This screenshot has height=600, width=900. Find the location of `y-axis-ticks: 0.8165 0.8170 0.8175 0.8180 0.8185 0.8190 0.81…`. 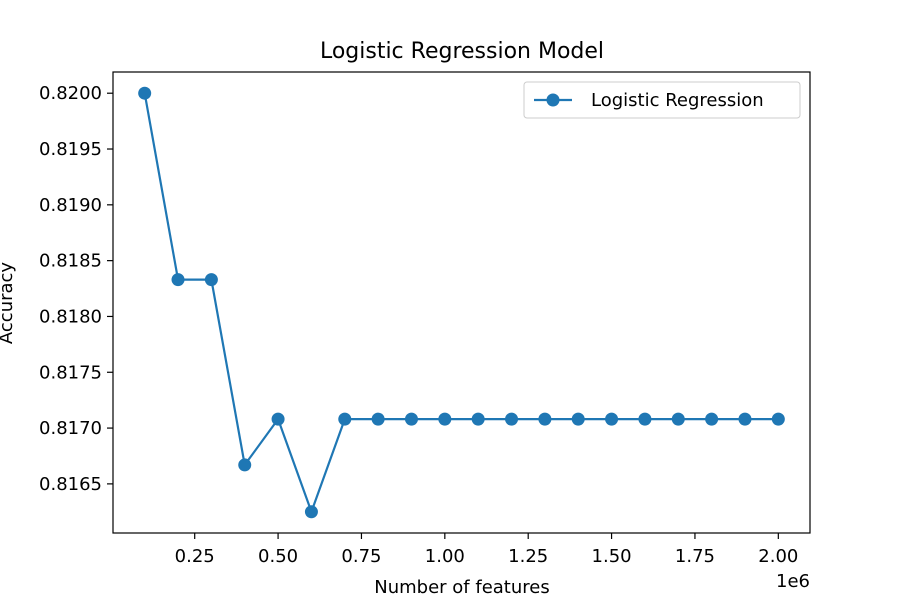

y-axis-ticks: 0.8165 0.8170 0.8175 0.8180 0.8185 0.8190 0.81… is located at coordinates (76, 289).